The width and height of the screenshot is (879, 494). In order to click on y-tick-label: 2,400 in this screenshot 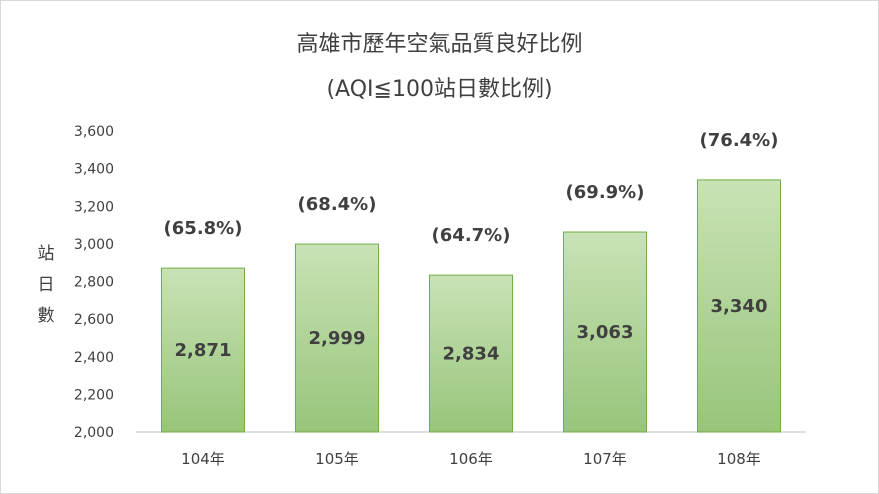, I will do `click(94, 358)`.